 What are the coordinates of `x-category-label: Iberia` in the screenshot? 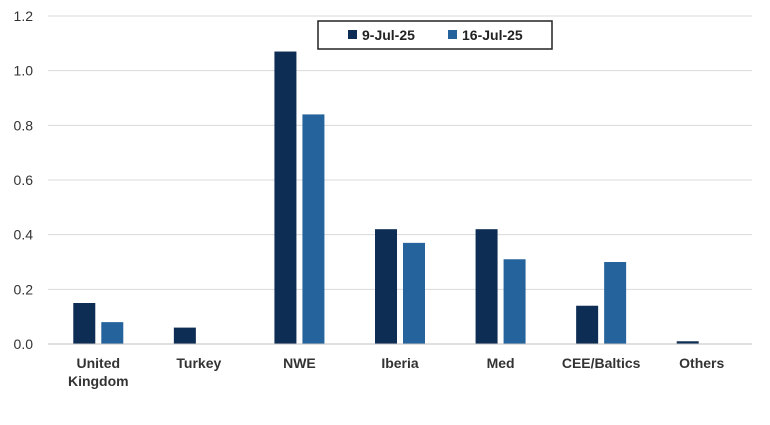 It's located at (400, 363).